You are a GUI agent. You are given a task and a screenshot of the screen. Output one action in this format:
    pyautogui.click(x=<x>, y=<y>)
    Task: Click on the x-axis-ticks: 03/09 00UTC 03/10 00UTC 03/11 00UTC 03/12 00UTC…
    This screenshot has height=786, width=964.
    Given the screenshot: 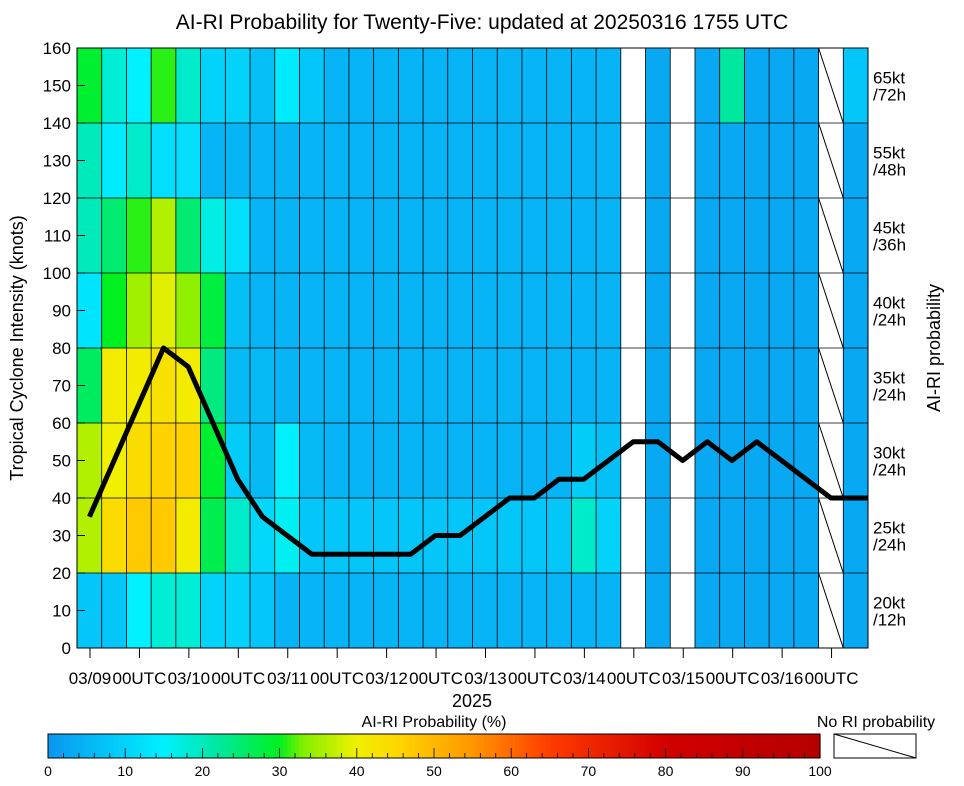 What is the action you would take?
    pyautogui.click(x=463, y=668)
    